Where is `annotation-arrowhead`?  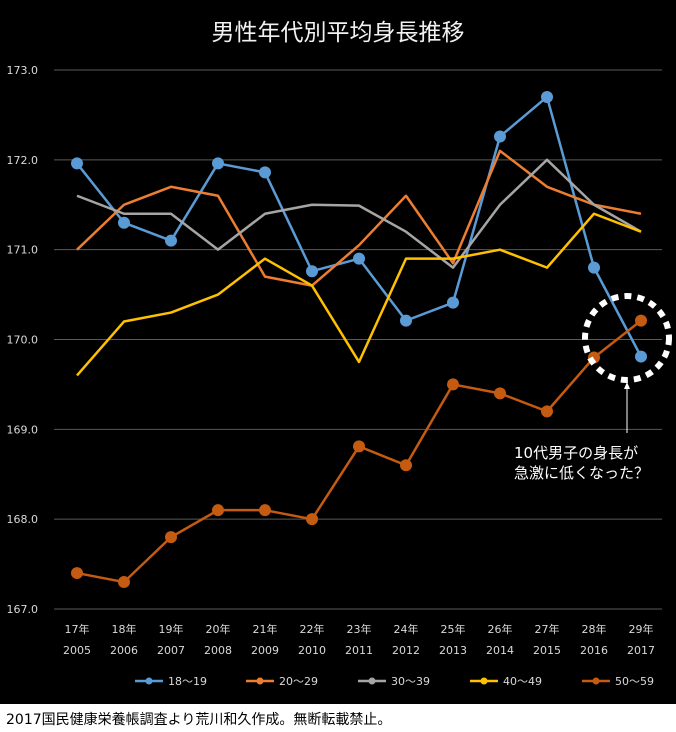 annotation-arrowhead is located at coordinates (627, 385).